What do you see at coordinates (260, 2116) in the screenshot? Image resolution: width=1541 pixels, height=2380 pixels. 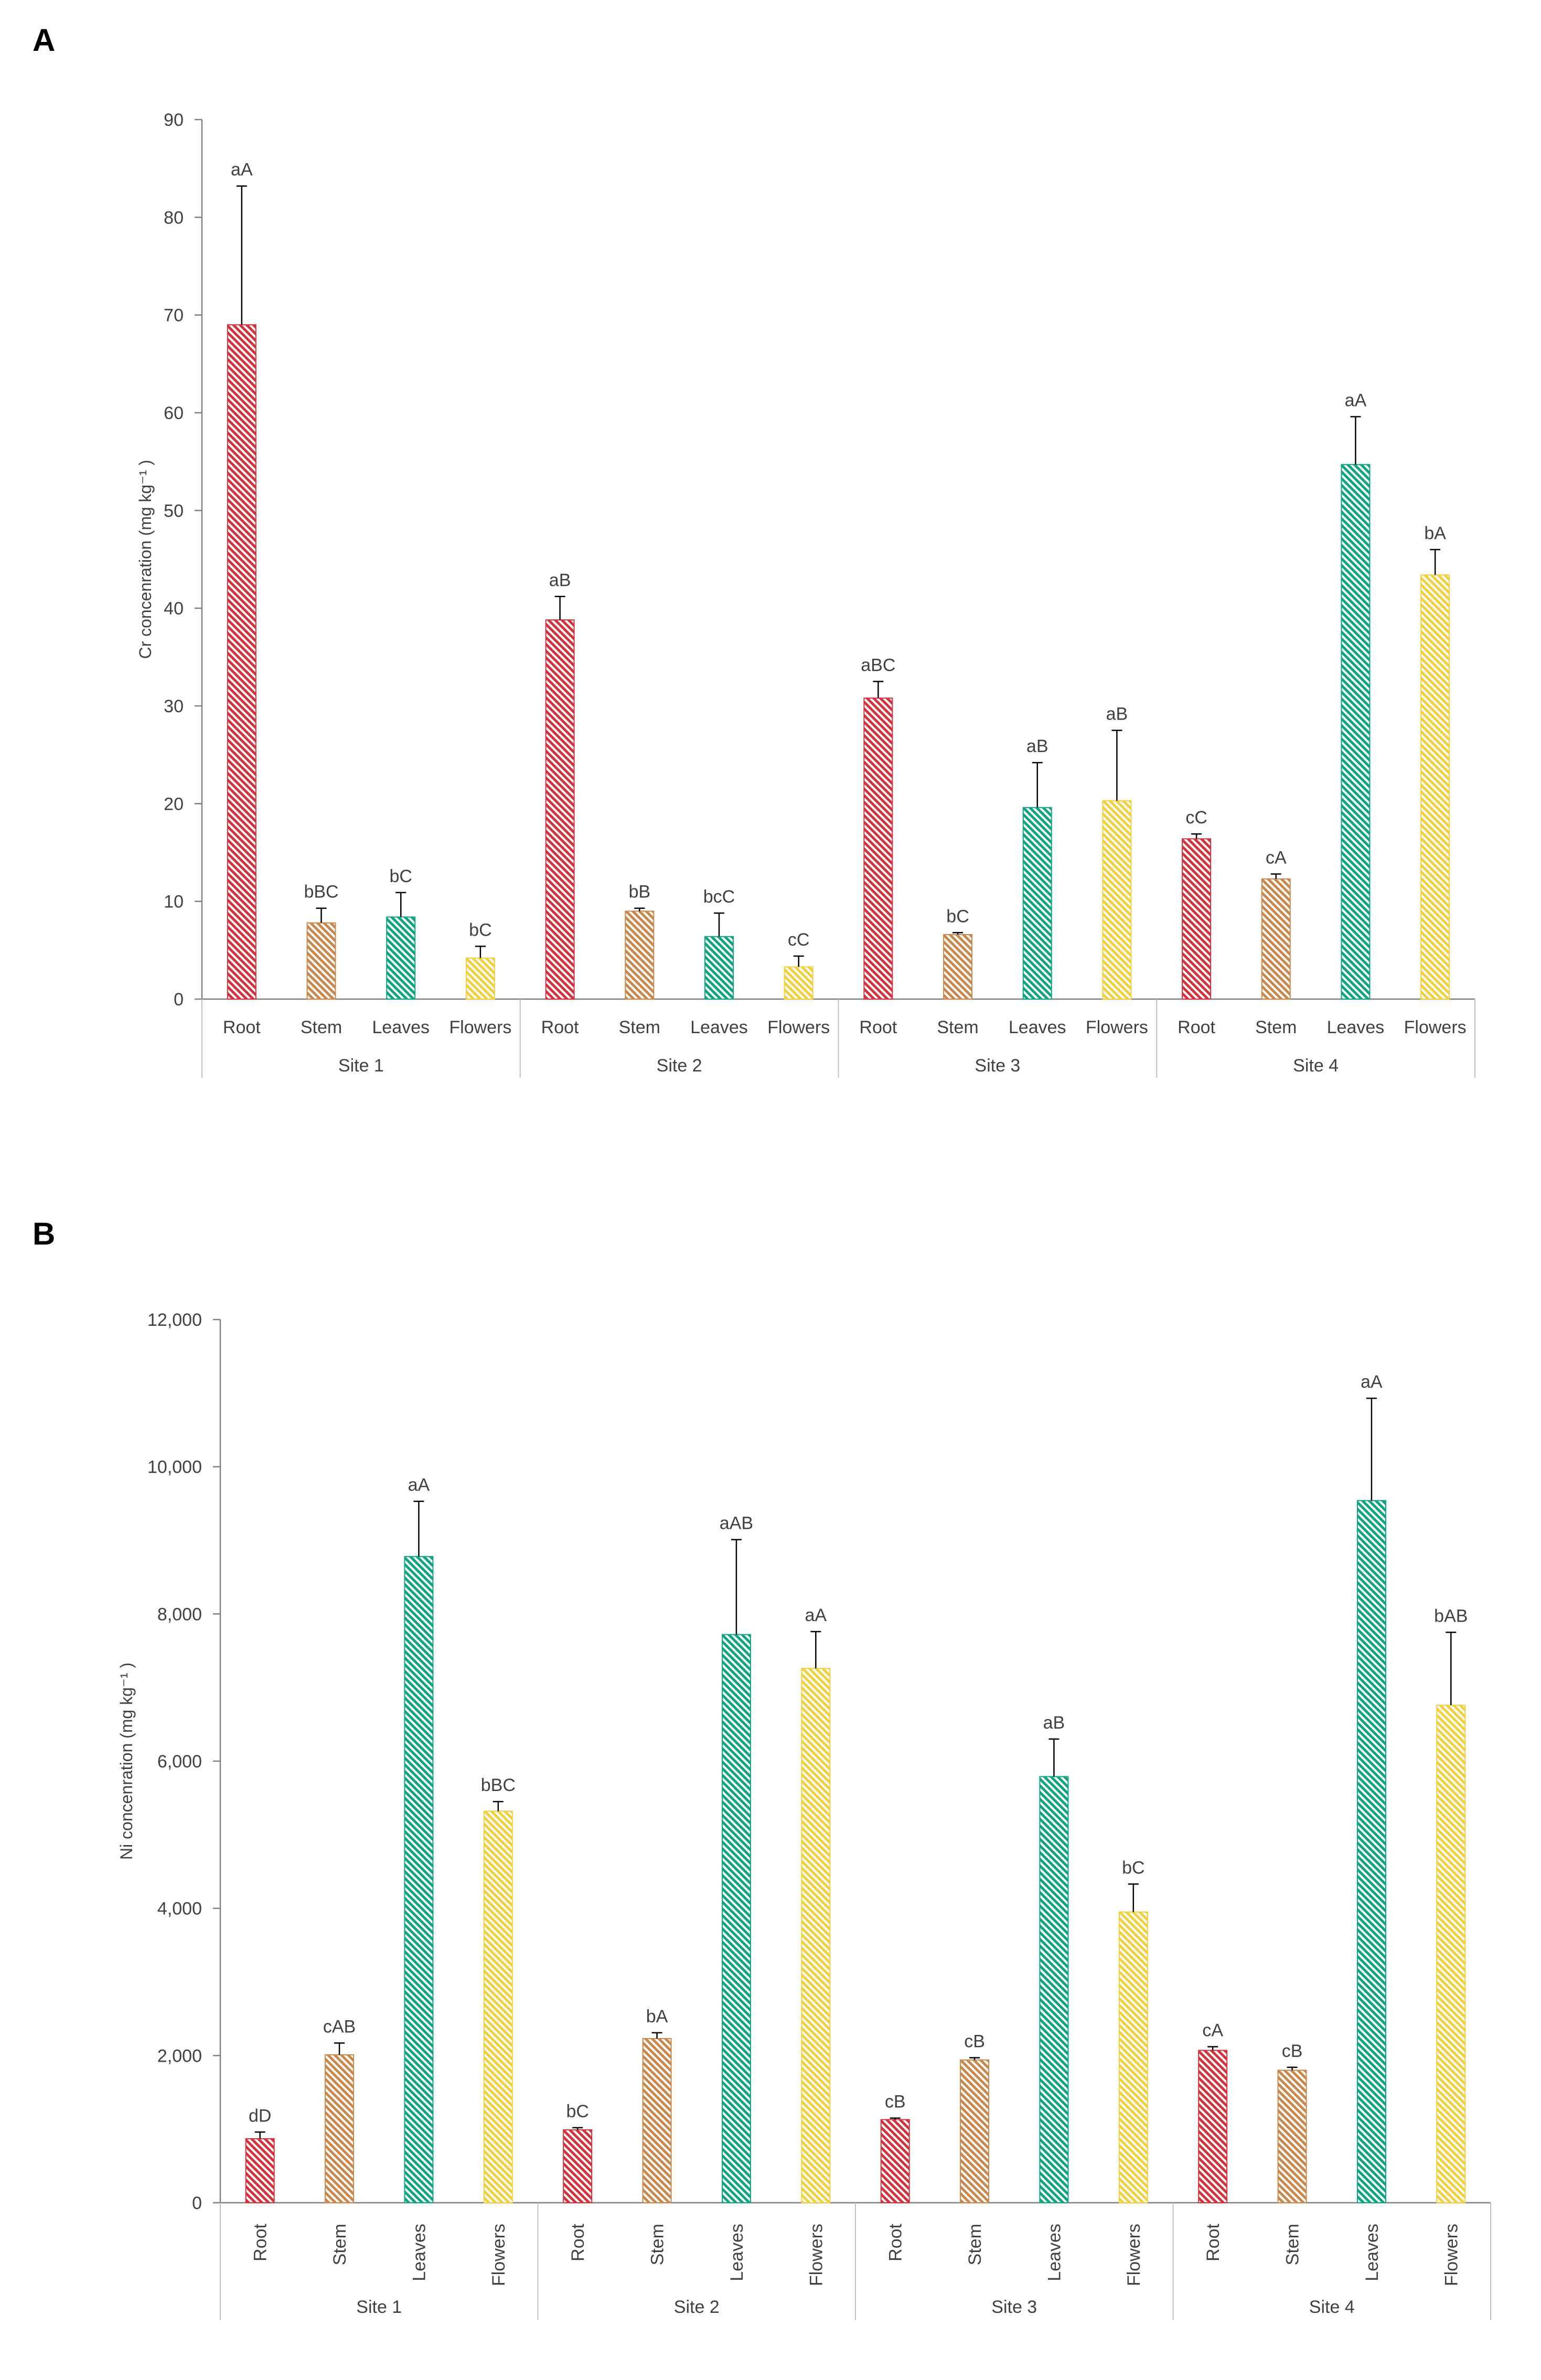 I see `significance-label: dD` at bounding box center [260, 2116].